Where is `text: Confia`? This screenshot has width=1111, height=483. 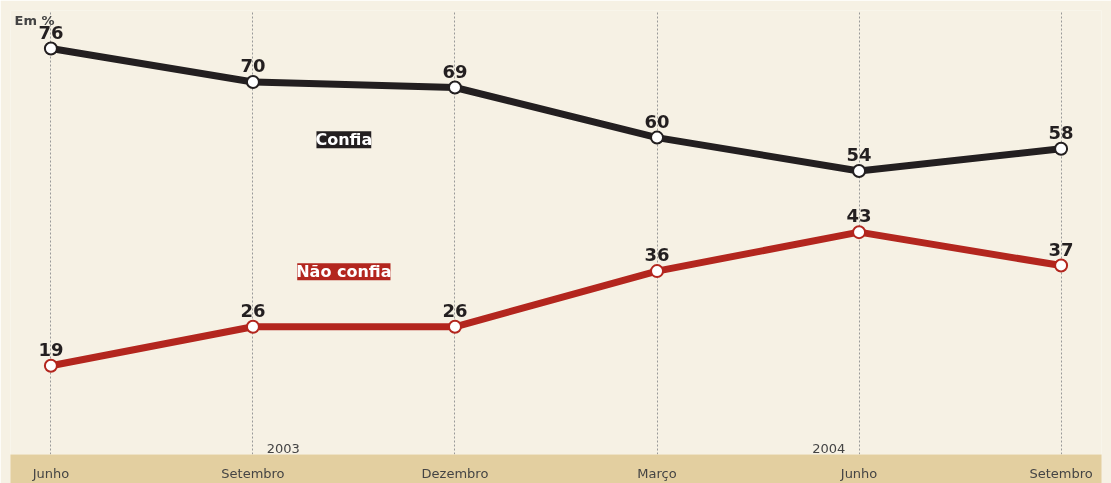 text: Confia is located at coordinates (344, 140).